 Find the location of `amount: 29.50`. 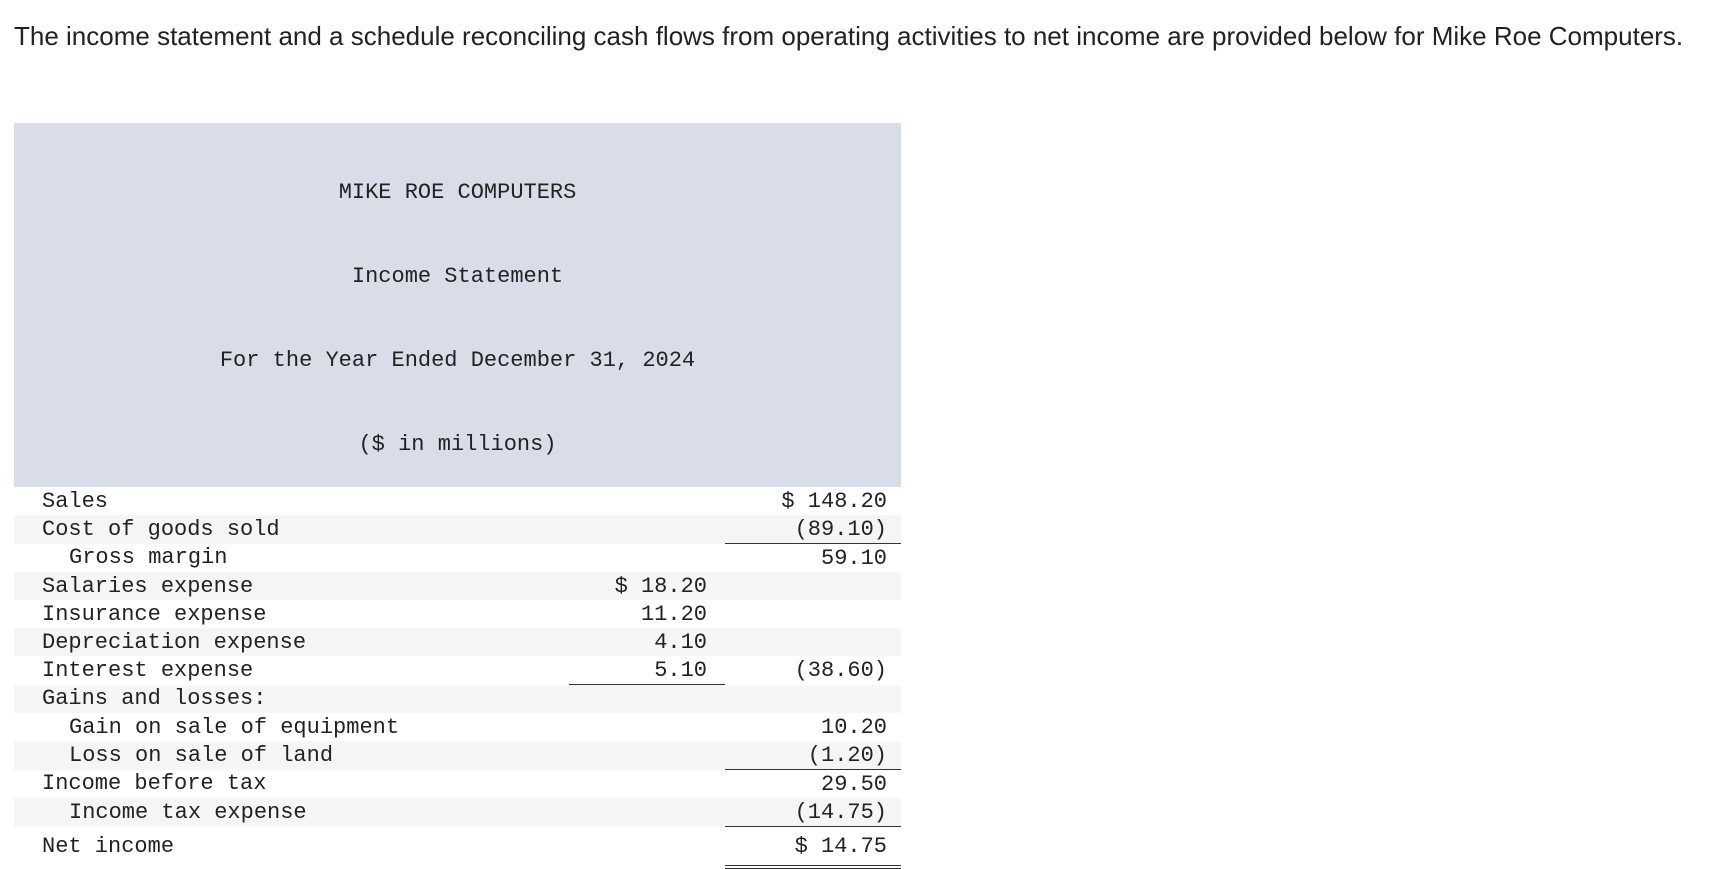

amount: 29.50 is located at coordinates (854, 784).